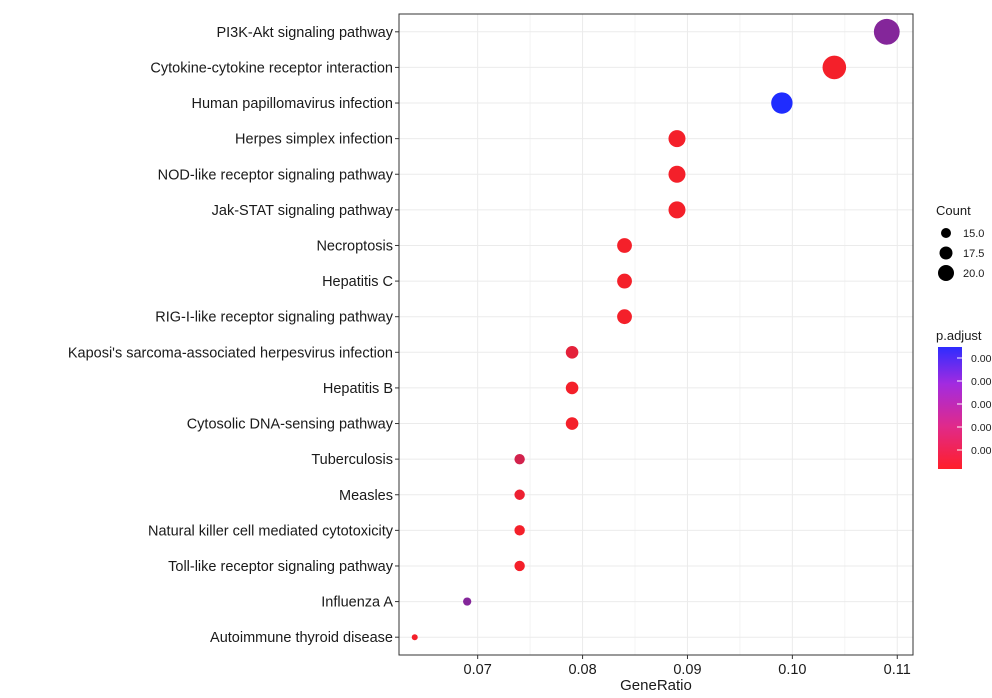 The width and height of the screenshot is (992, 698). I want to click on legend-padjust: p.adjust 0.00 0.00 0.00 0.00 0.00, so click(964, 398).